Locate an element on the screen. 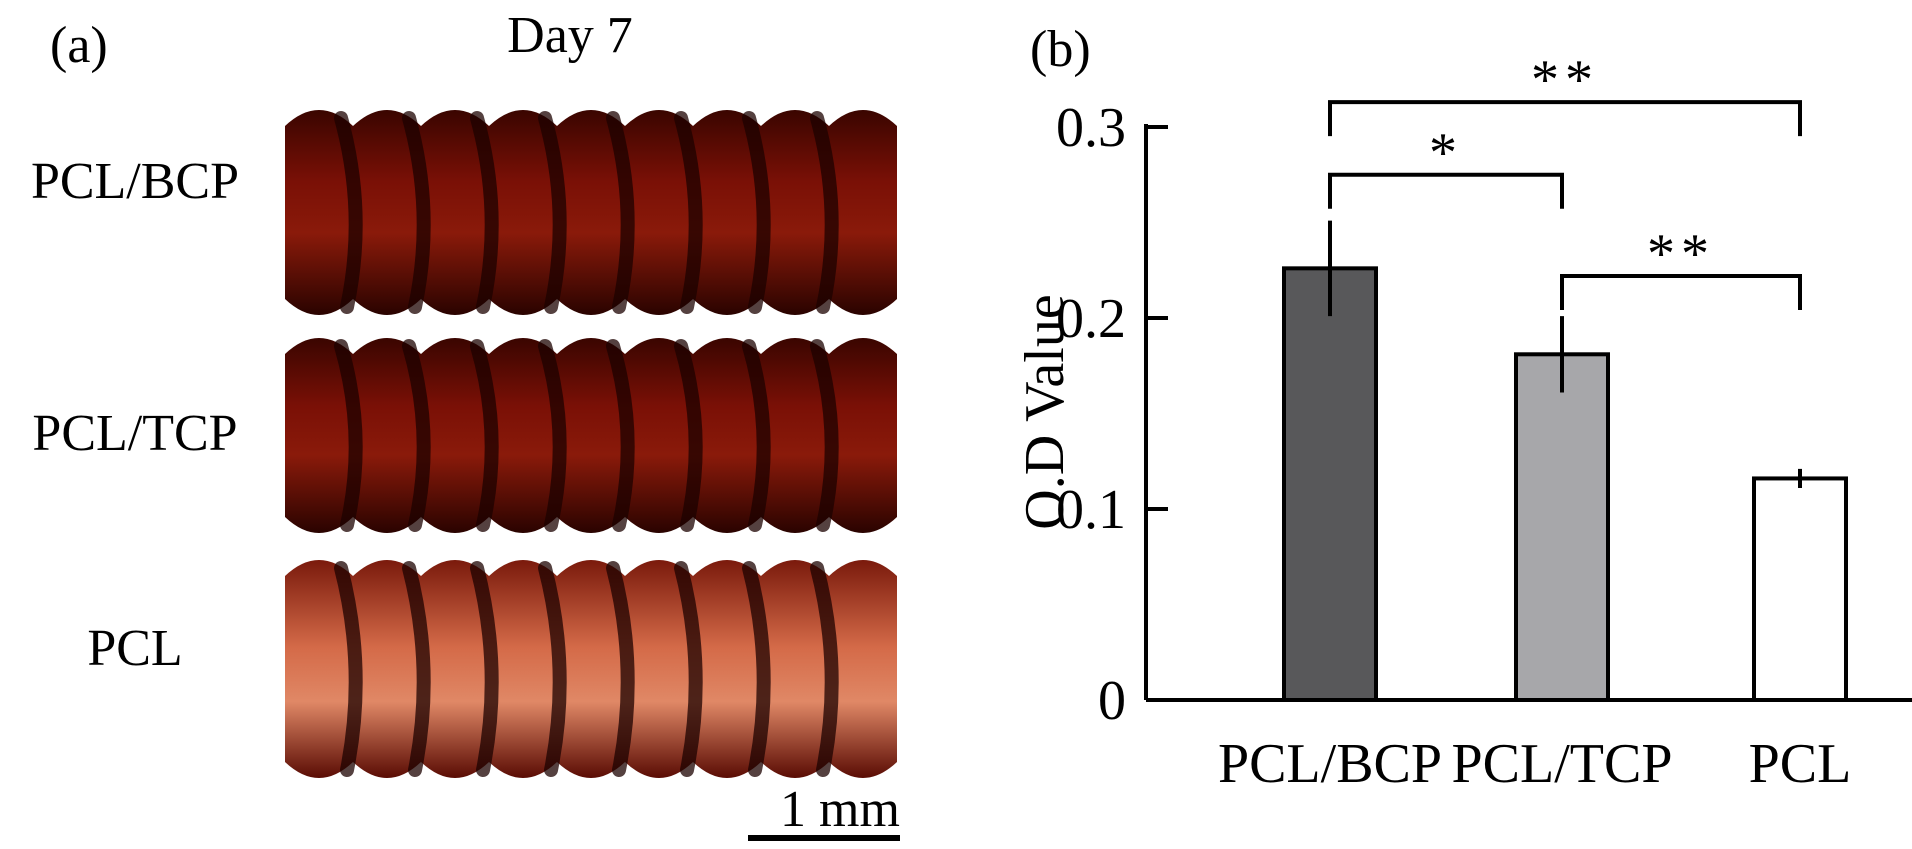 Image resolution: width=1912 pixels, height=849 pixels. bar-pcl-bcp is located at coordinates (1330, 484).